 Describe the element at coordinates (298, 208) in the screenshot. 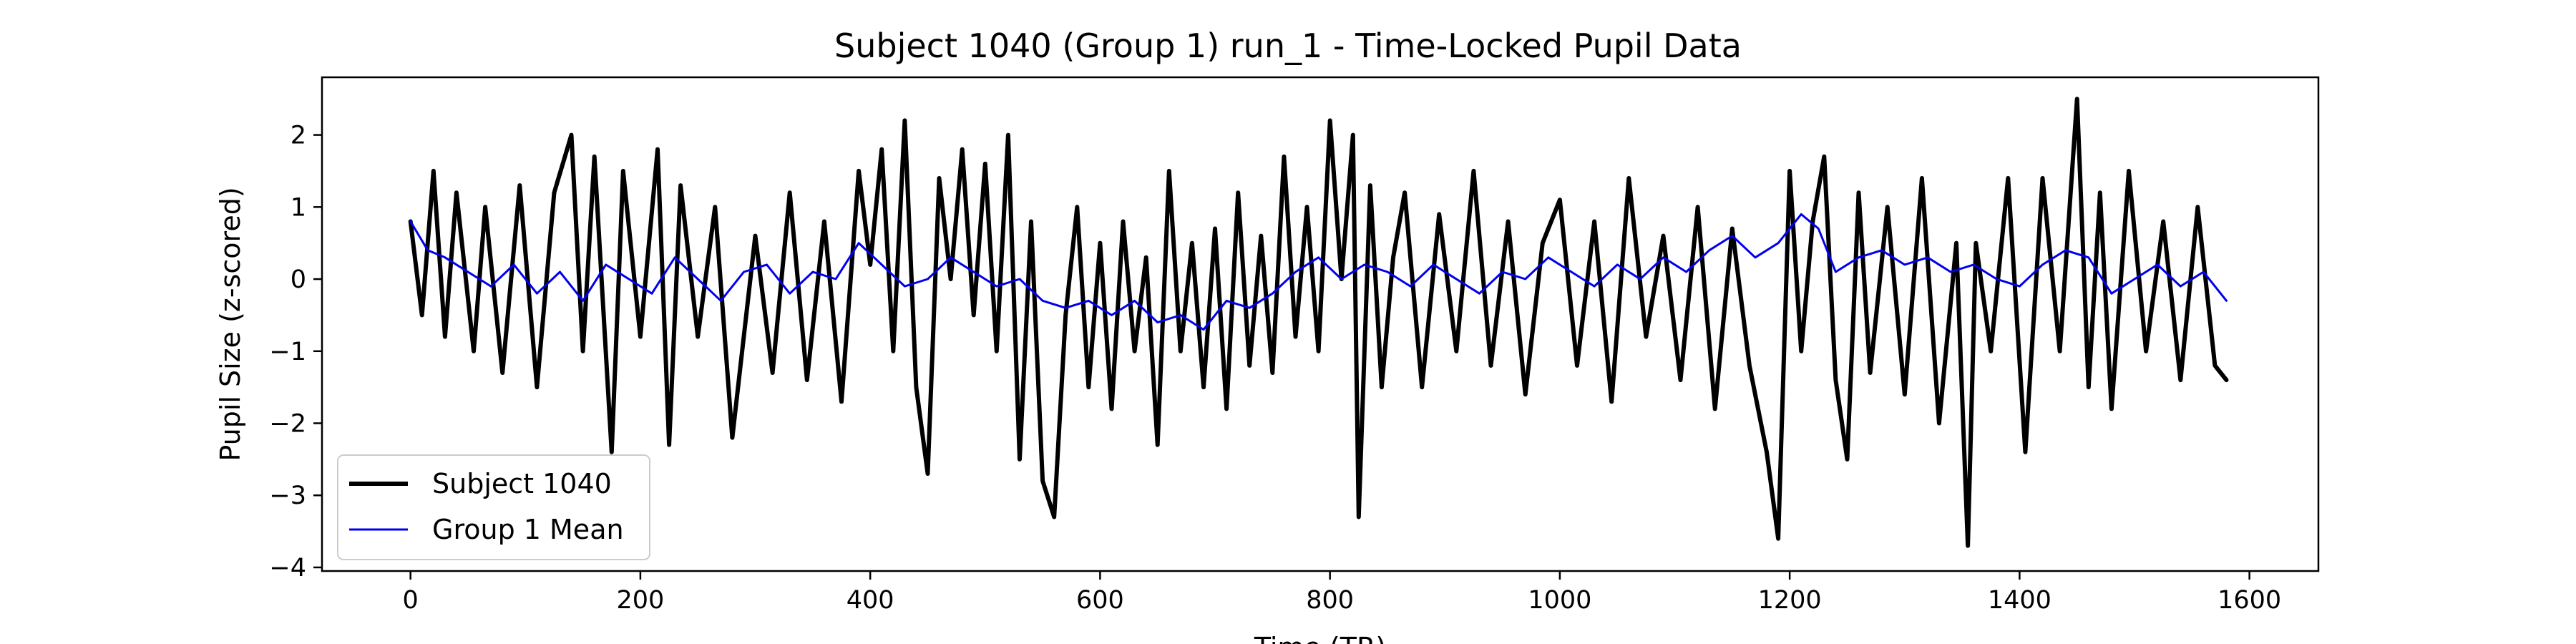

I see `y-tick-label: 1` at that location.